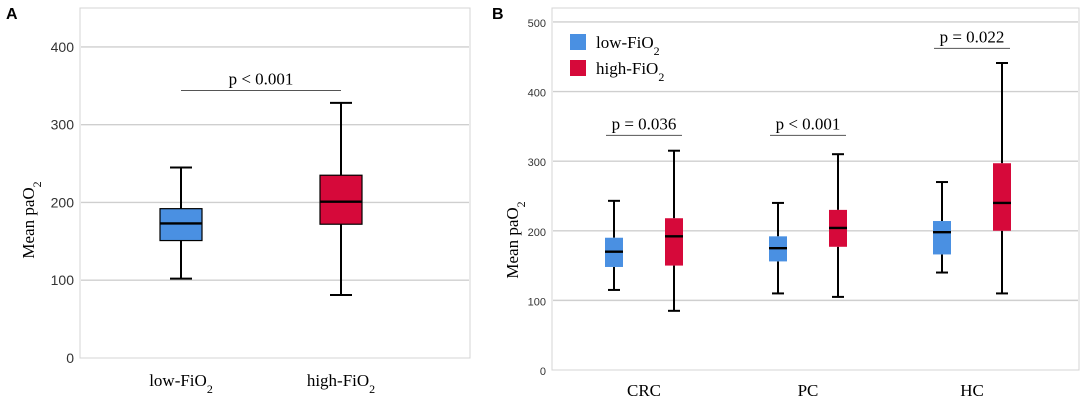 The width and height of the screenshot is (1084, 410). What do you see at coordinates (644, 390) in the screenshot?
I see `category-label-0: CRC` at bounding box center [644, 390].